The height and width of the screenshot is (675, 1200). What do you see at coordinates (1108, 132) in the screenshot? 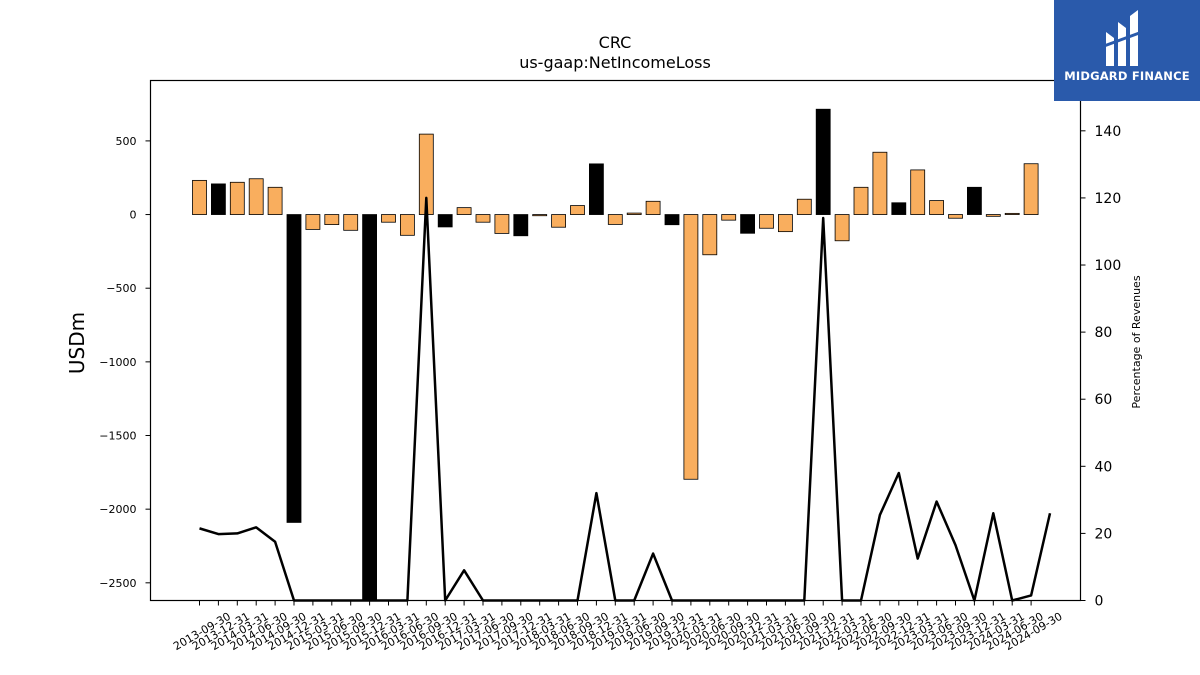
I see `y2-tick-label: 140` at bounding box center [1108, 132].